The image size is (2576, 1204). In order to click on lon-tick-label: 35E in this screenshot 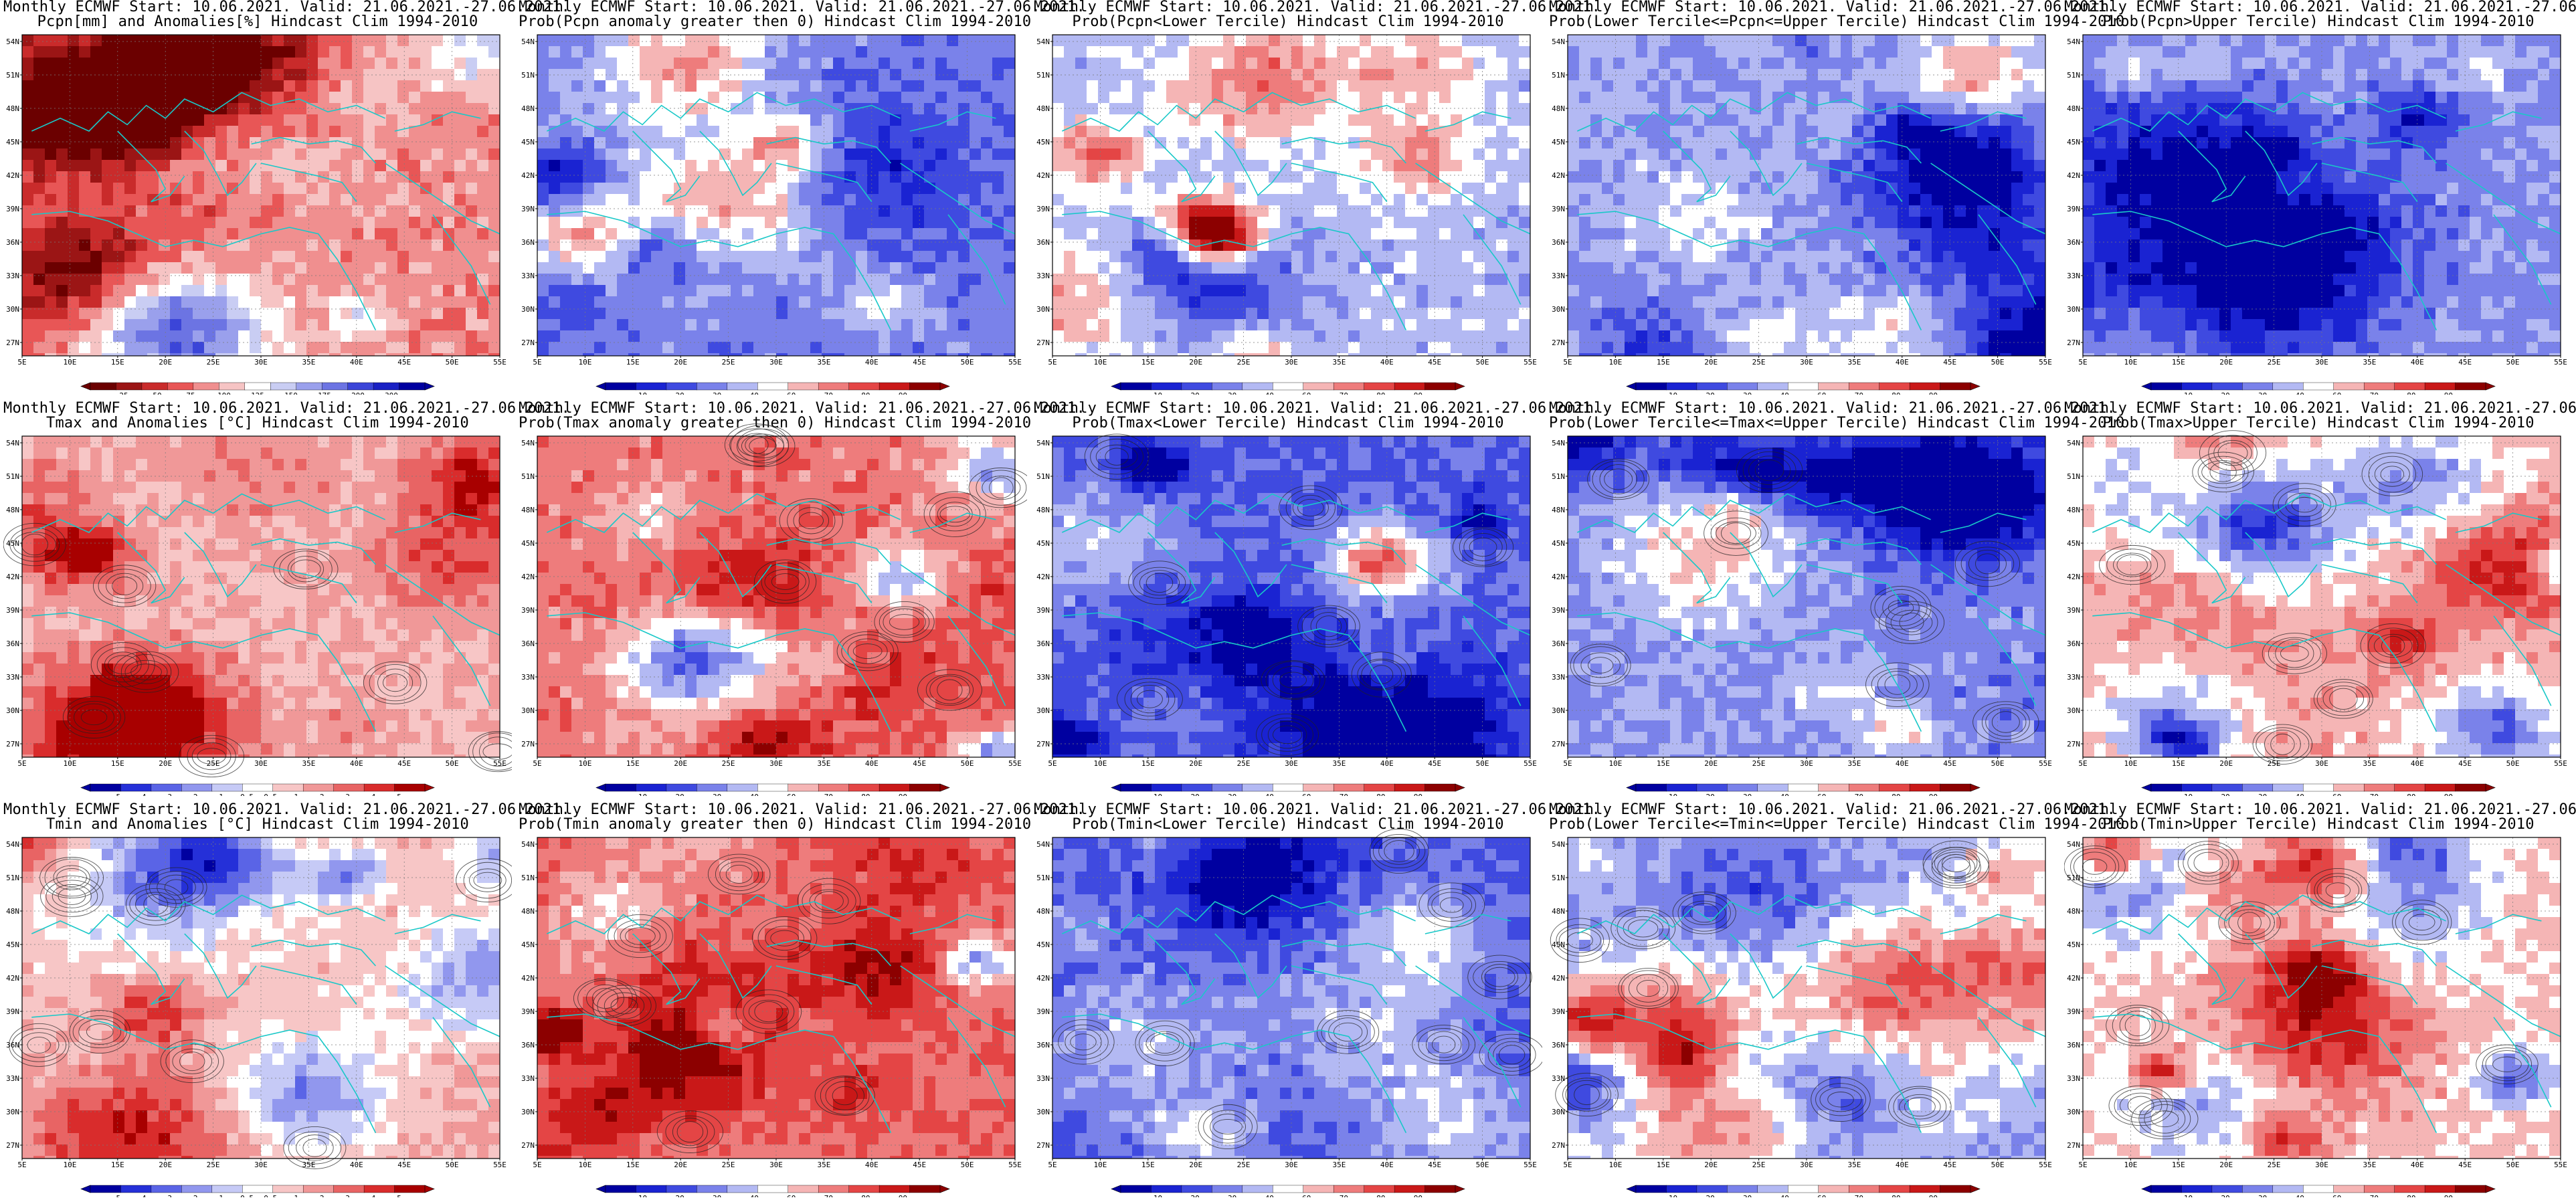, I will do `click(308, 362)`.